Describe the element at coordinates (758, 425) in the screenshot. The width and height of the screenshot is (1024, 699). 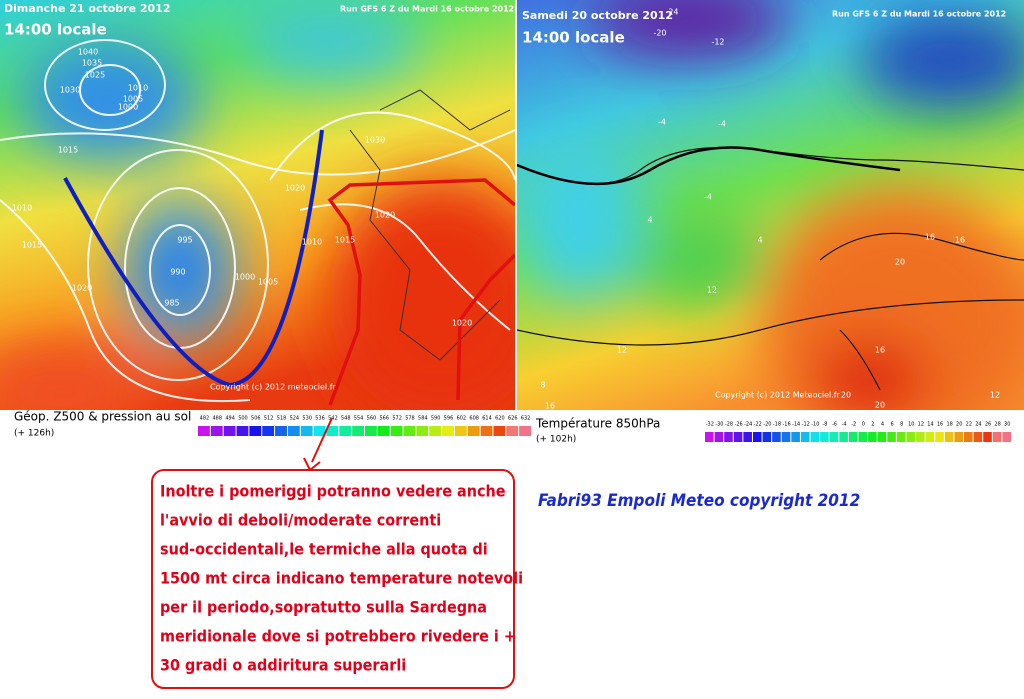
I see `legend-label: -22` at that location.